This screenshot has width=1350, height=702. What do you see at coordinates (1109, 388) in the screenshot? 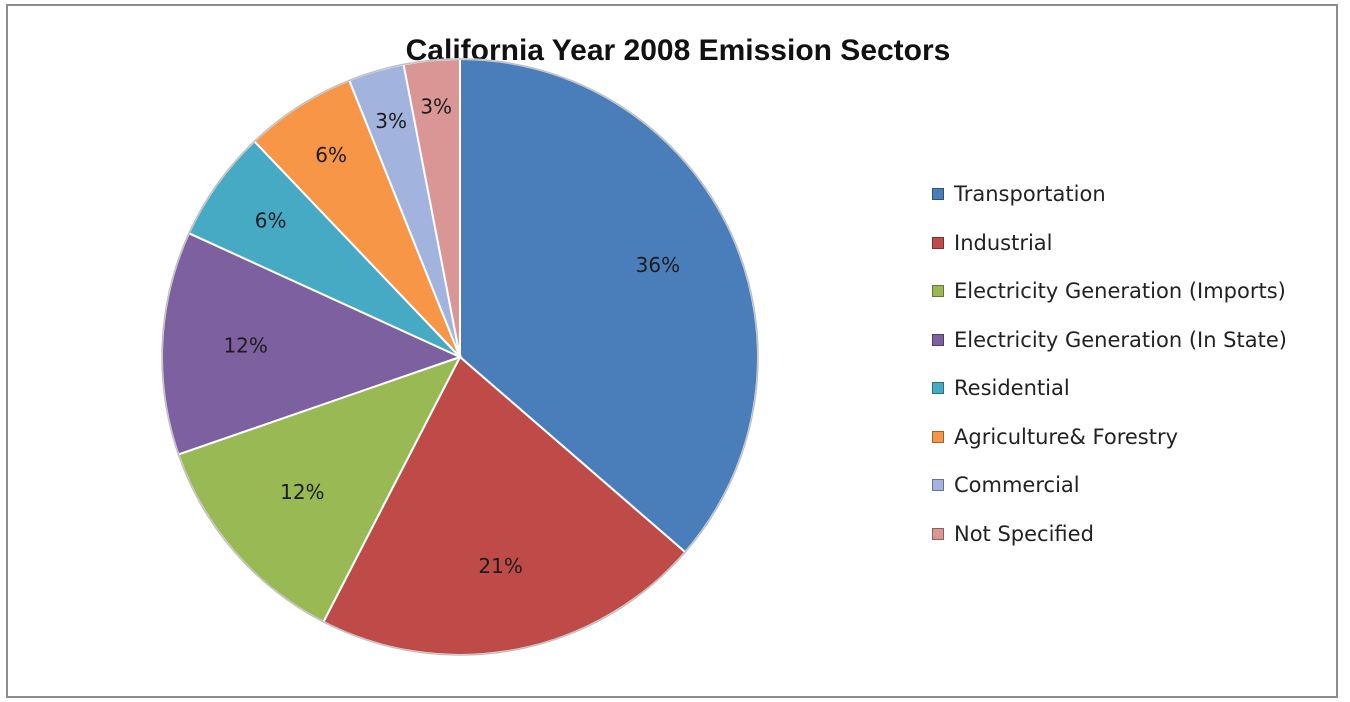
I see `legend-item: Residential` at bounding box center [1109, 388].